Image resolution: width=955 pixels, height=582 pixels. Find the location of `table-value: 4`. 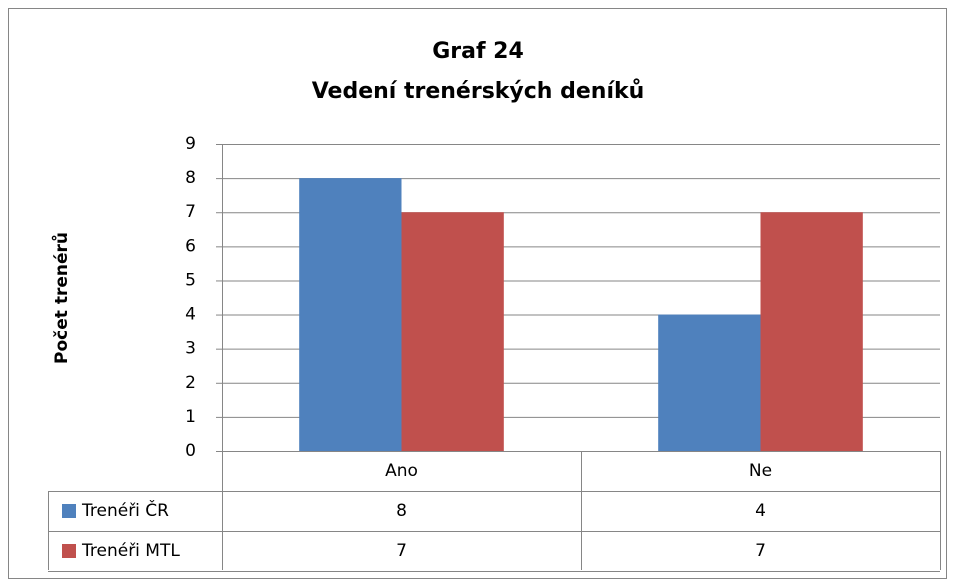

table-value: 4 is located at coordinates (760, 511).